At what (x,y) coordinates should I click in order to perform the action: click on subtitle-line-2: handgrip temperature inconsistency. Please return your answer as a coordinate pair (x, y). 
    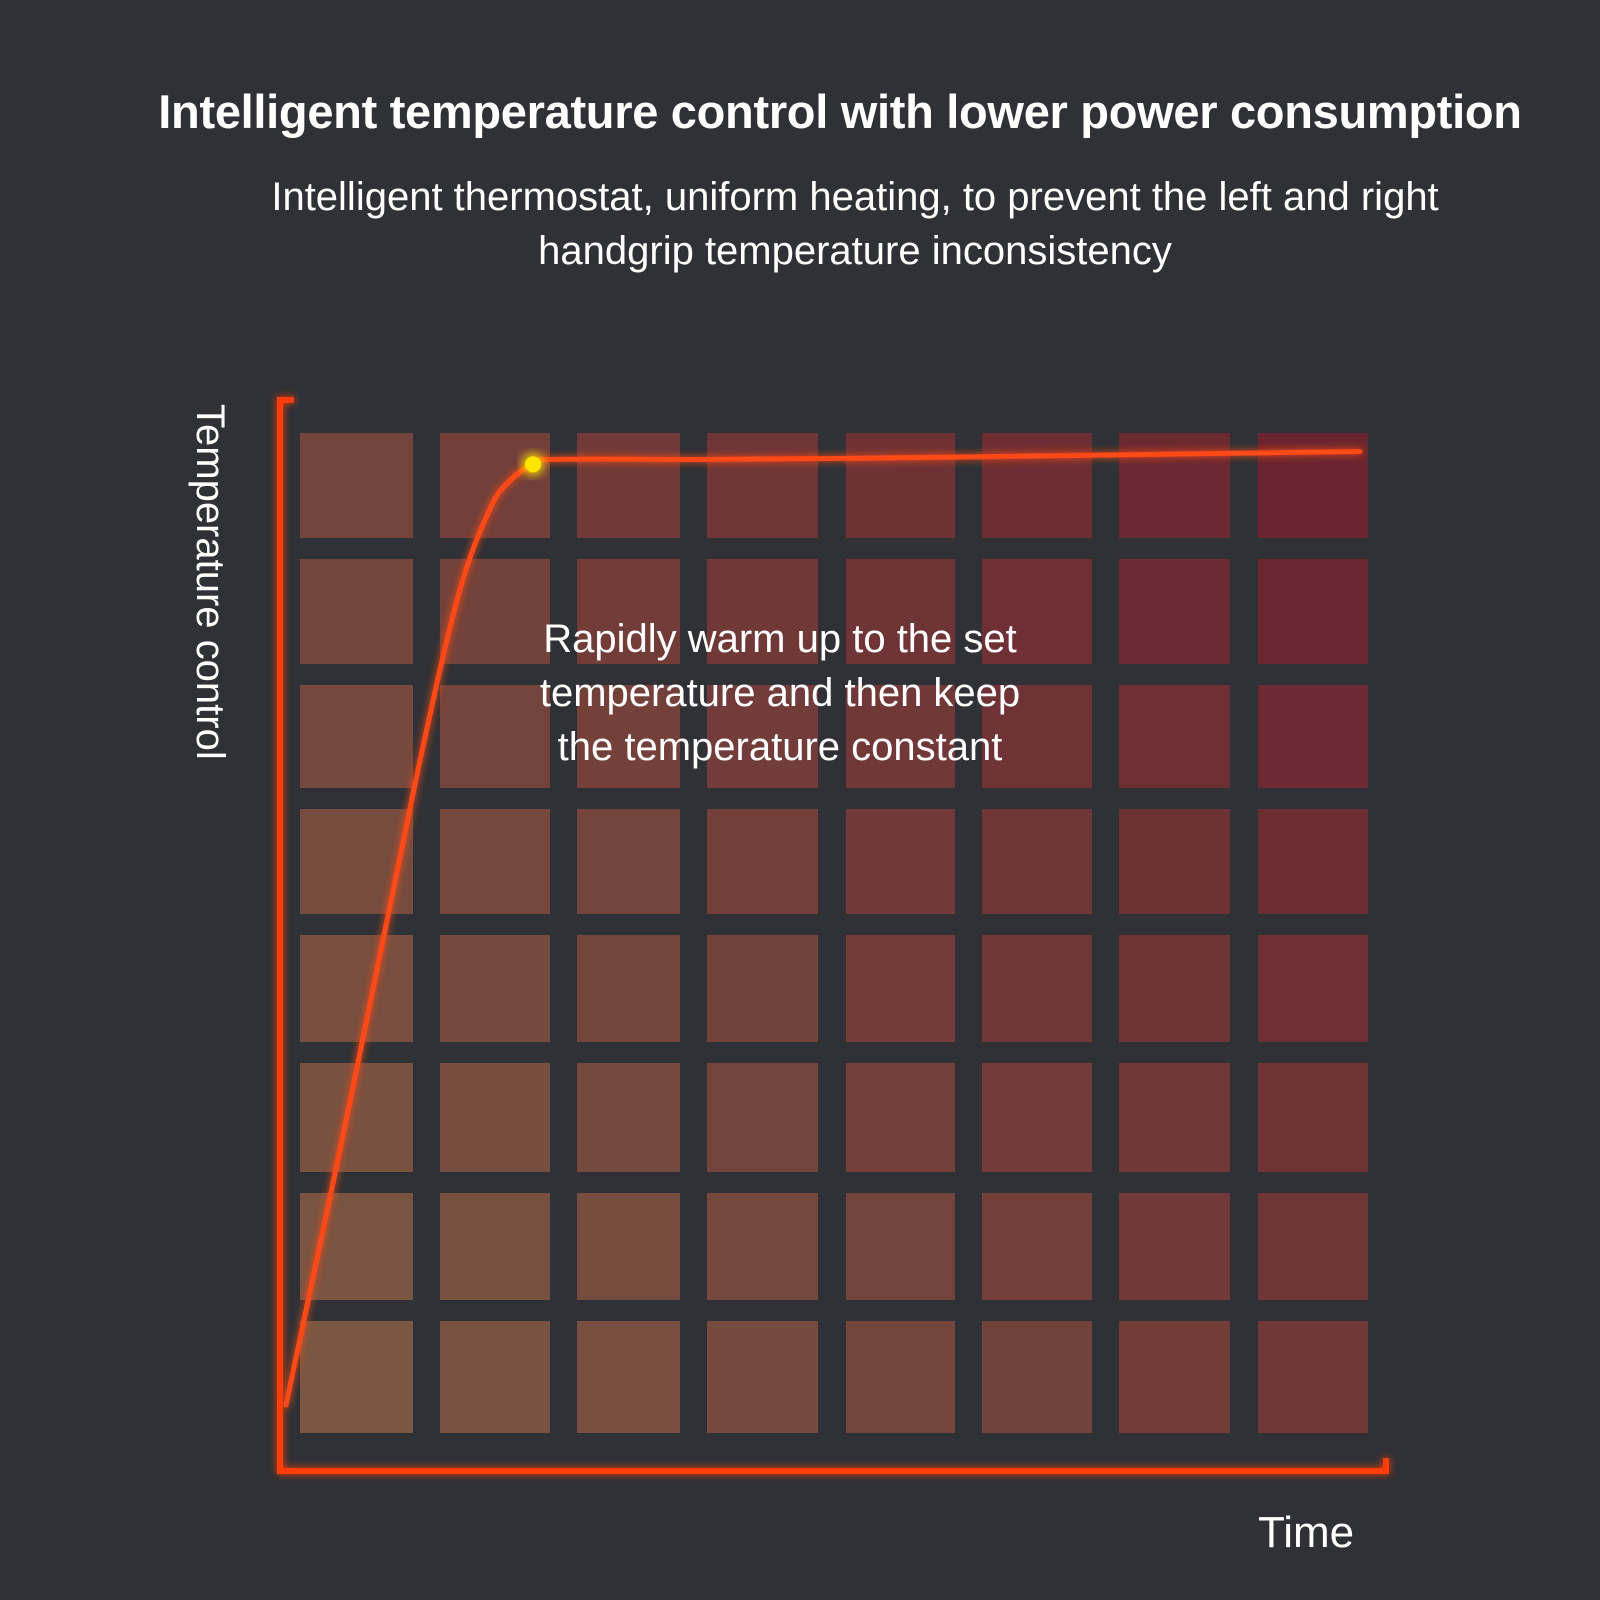
    Looking at the image, I should click on (855, 251).